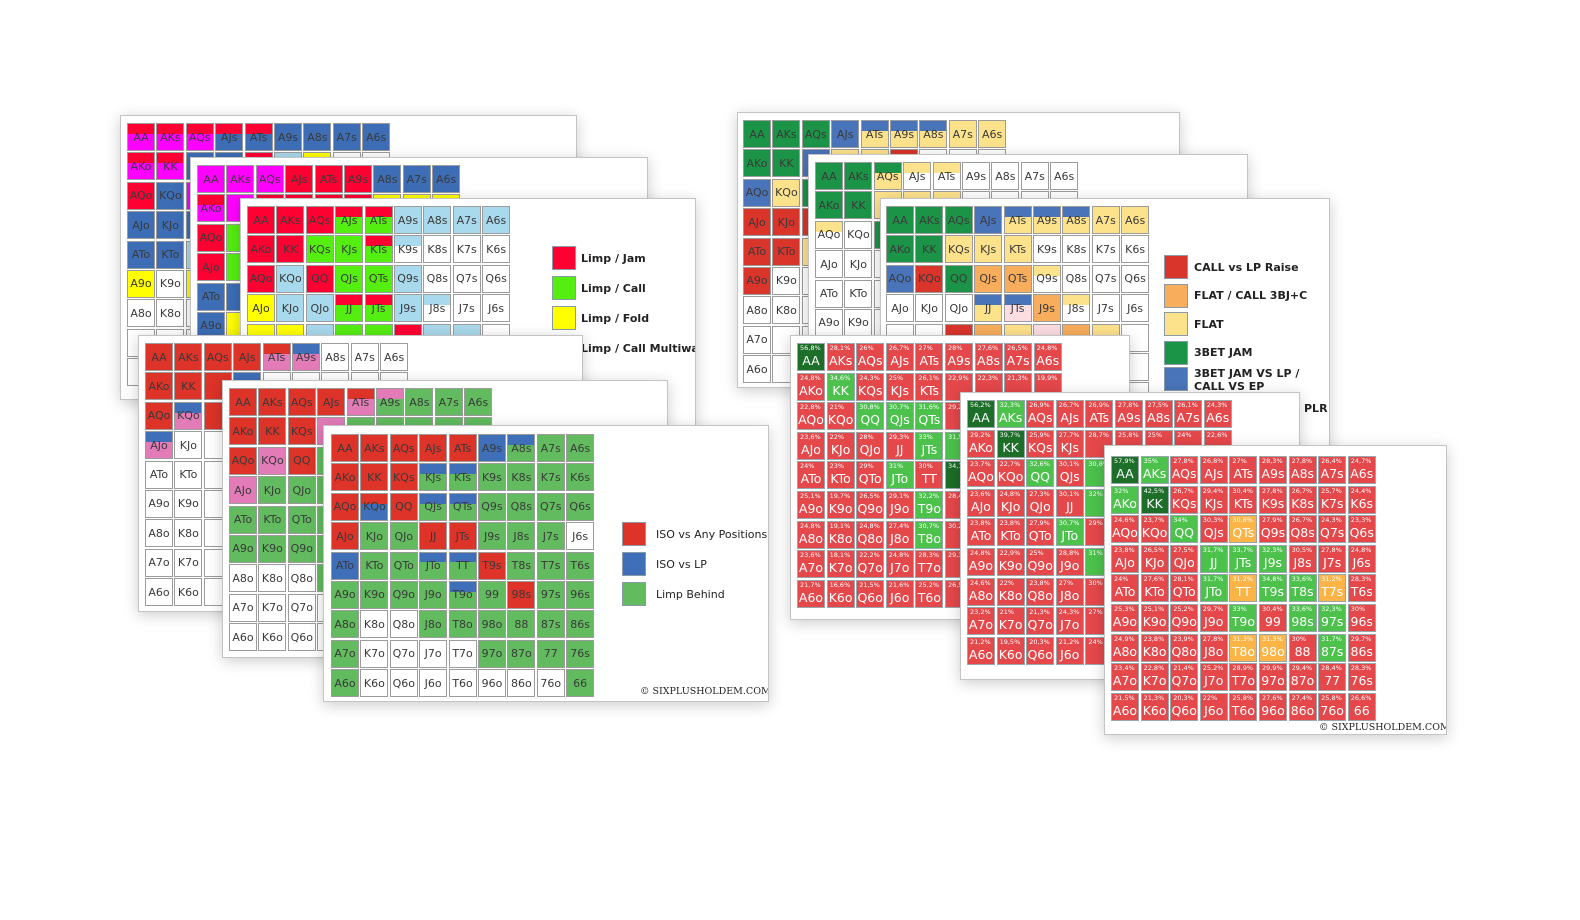 This screenshot has width=1580, height=920. What do you see at coordinates (1272, 638) in the screenshot?
I see `equity-percent: 31,3%` at bounding box center [1272, 638].